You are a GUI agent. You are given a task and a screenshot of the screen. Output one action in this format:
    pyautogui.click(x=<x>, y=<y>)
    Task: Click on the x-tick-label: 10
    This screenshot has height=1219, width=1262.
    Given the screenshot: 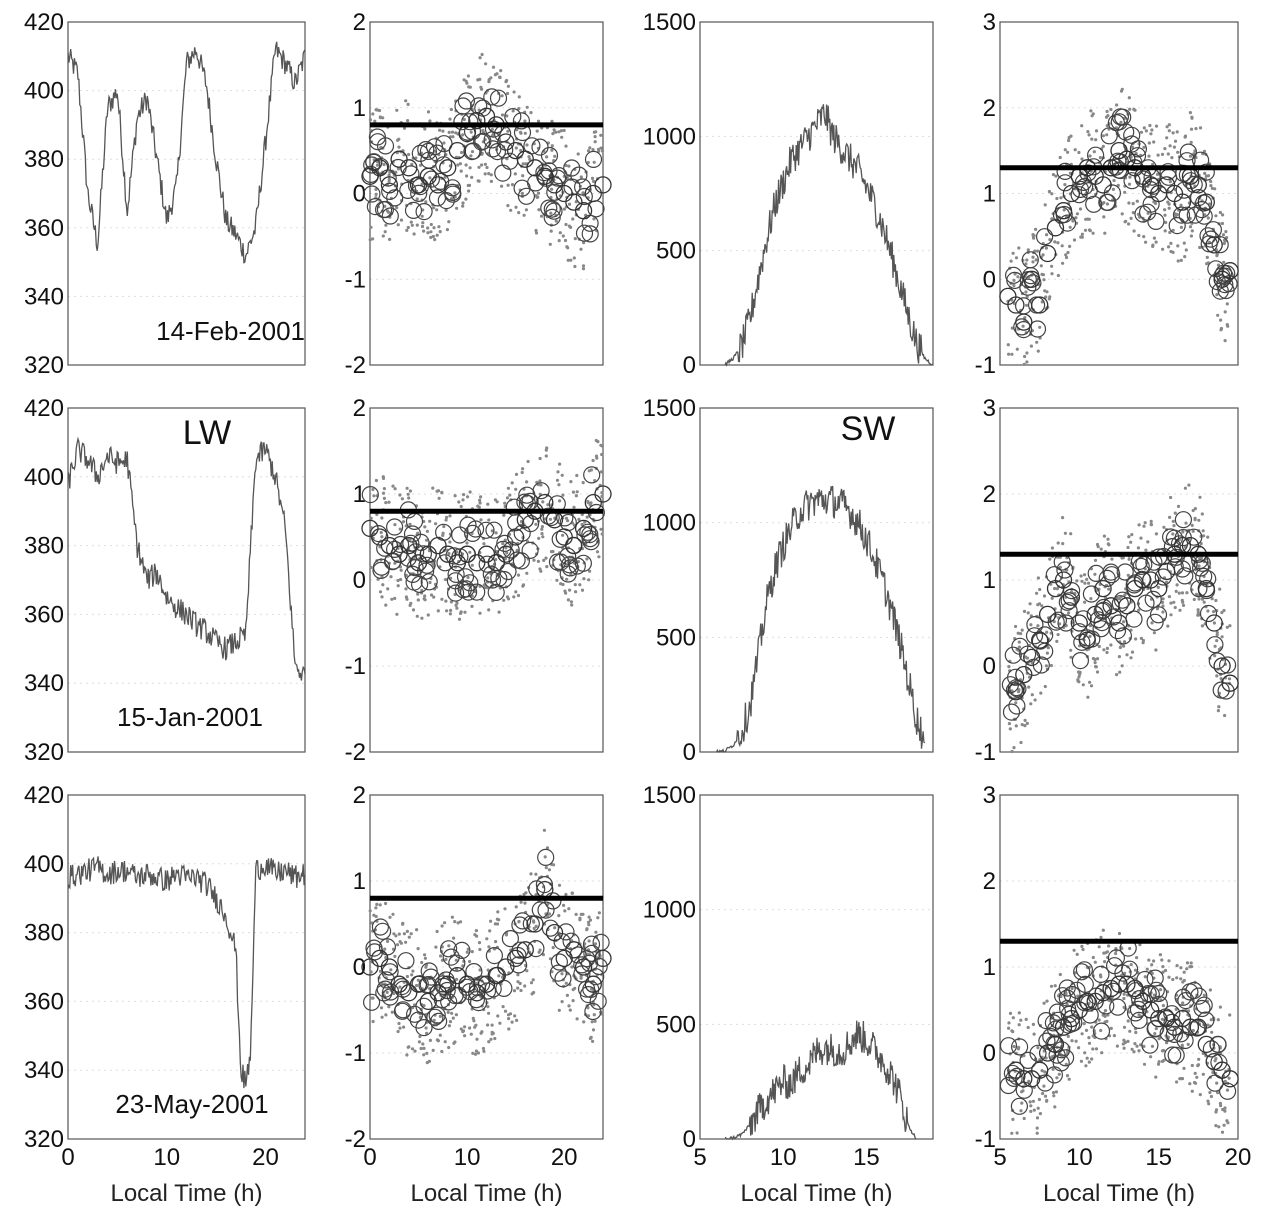 What is the action you would take?
    pyautogui.click(x=166, y=1157)
    